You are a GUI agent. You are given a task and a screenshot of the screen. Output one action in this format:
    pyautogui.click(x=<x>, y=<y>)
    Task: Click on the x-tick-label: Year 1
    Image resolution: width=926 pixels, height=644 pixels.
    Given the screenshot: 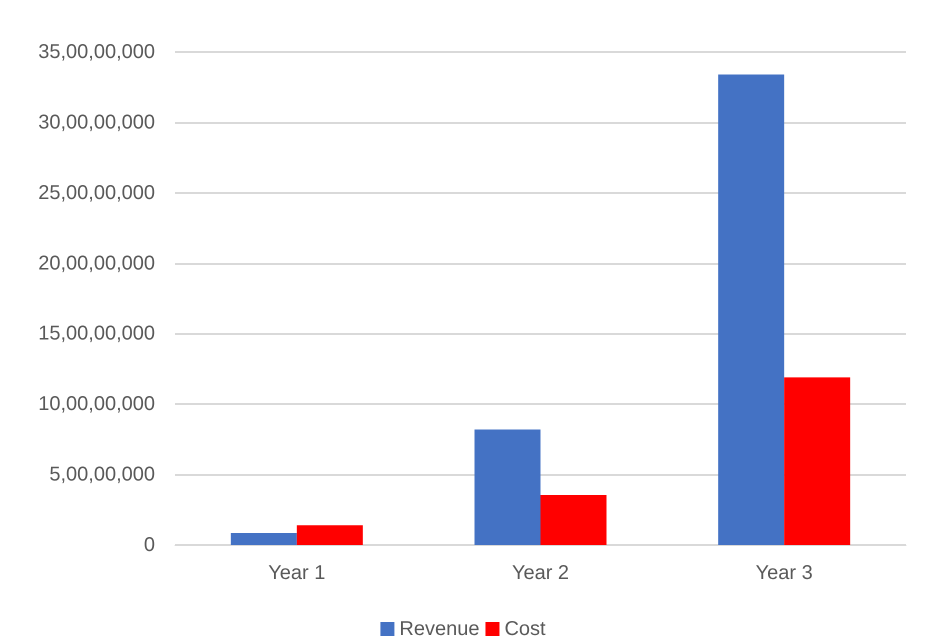 What is the action you would take?
    pyautogui.click(x=297, y=573)
    